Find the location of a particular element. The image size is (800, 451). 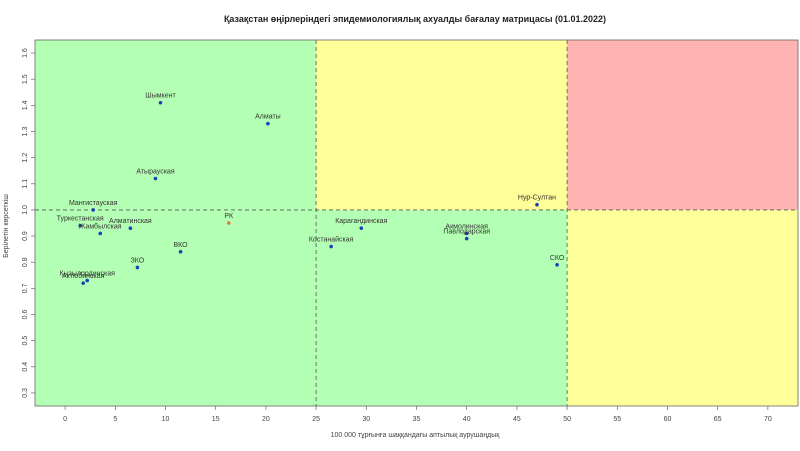

point-label: Туркестанская is located at coordinates (80, 219).